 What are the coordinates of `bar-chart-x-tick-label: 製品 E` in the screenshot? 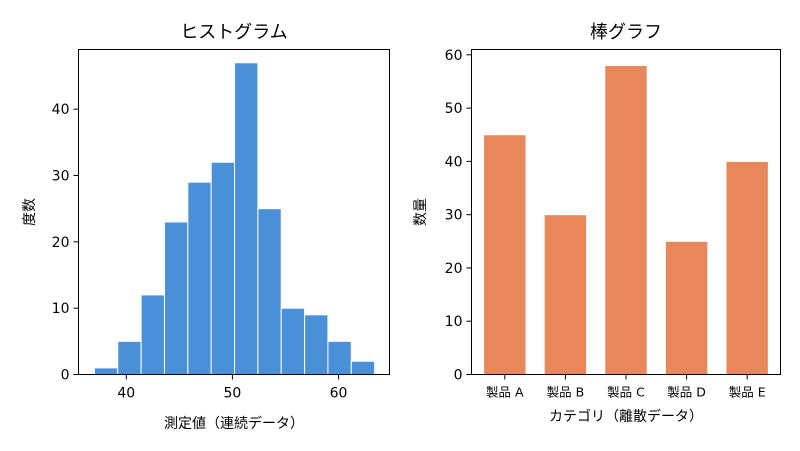 It's located at (747, 392).